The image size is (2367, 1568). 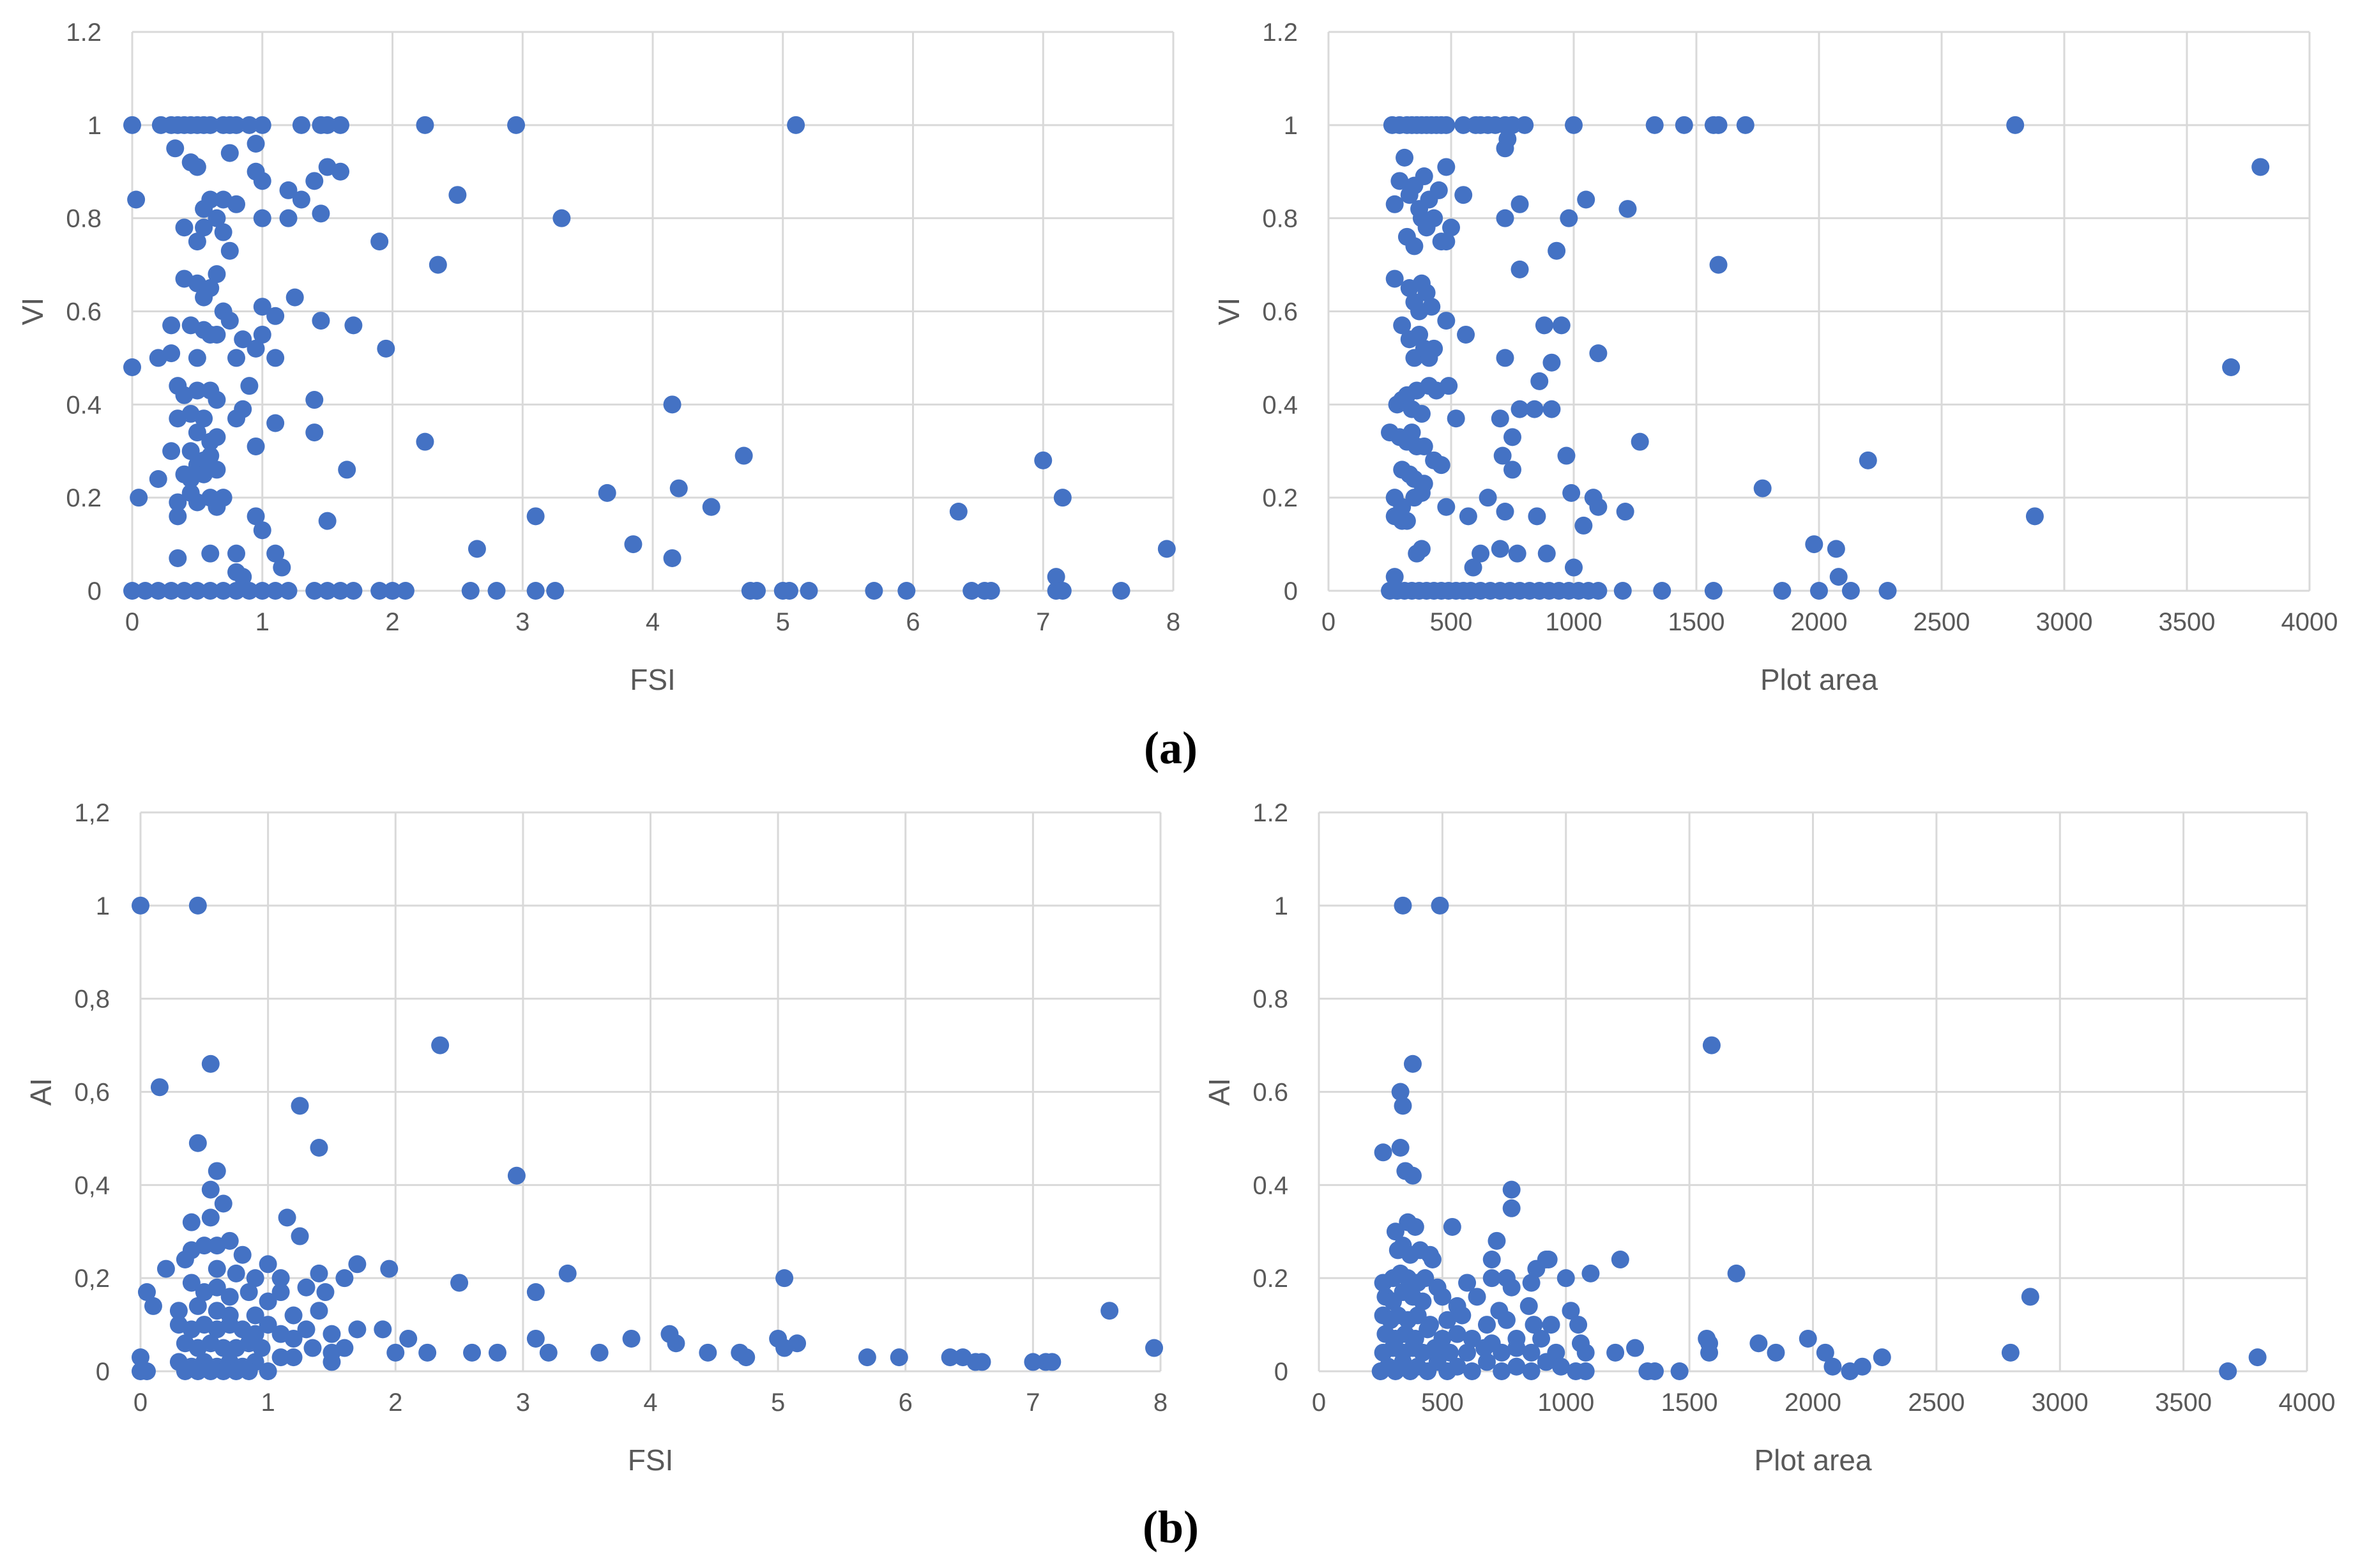 I want to click on x-tick-label: 500, so click(x=1443, y=1403).